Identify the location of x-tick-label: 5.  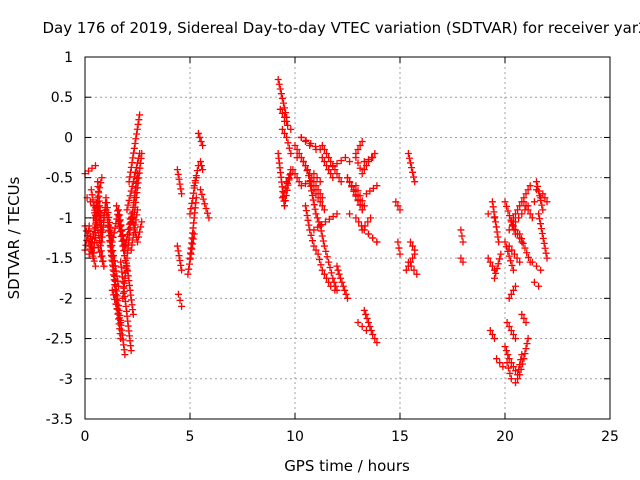
(190, 437).